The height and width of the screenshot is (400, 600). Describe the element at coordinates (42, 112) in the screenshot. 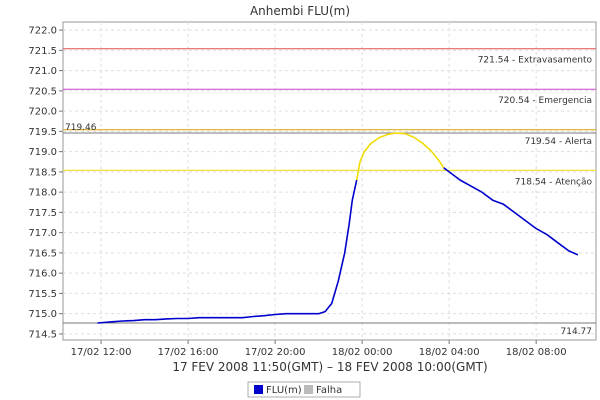

I see `y-tick-label: 720.0` at that location.